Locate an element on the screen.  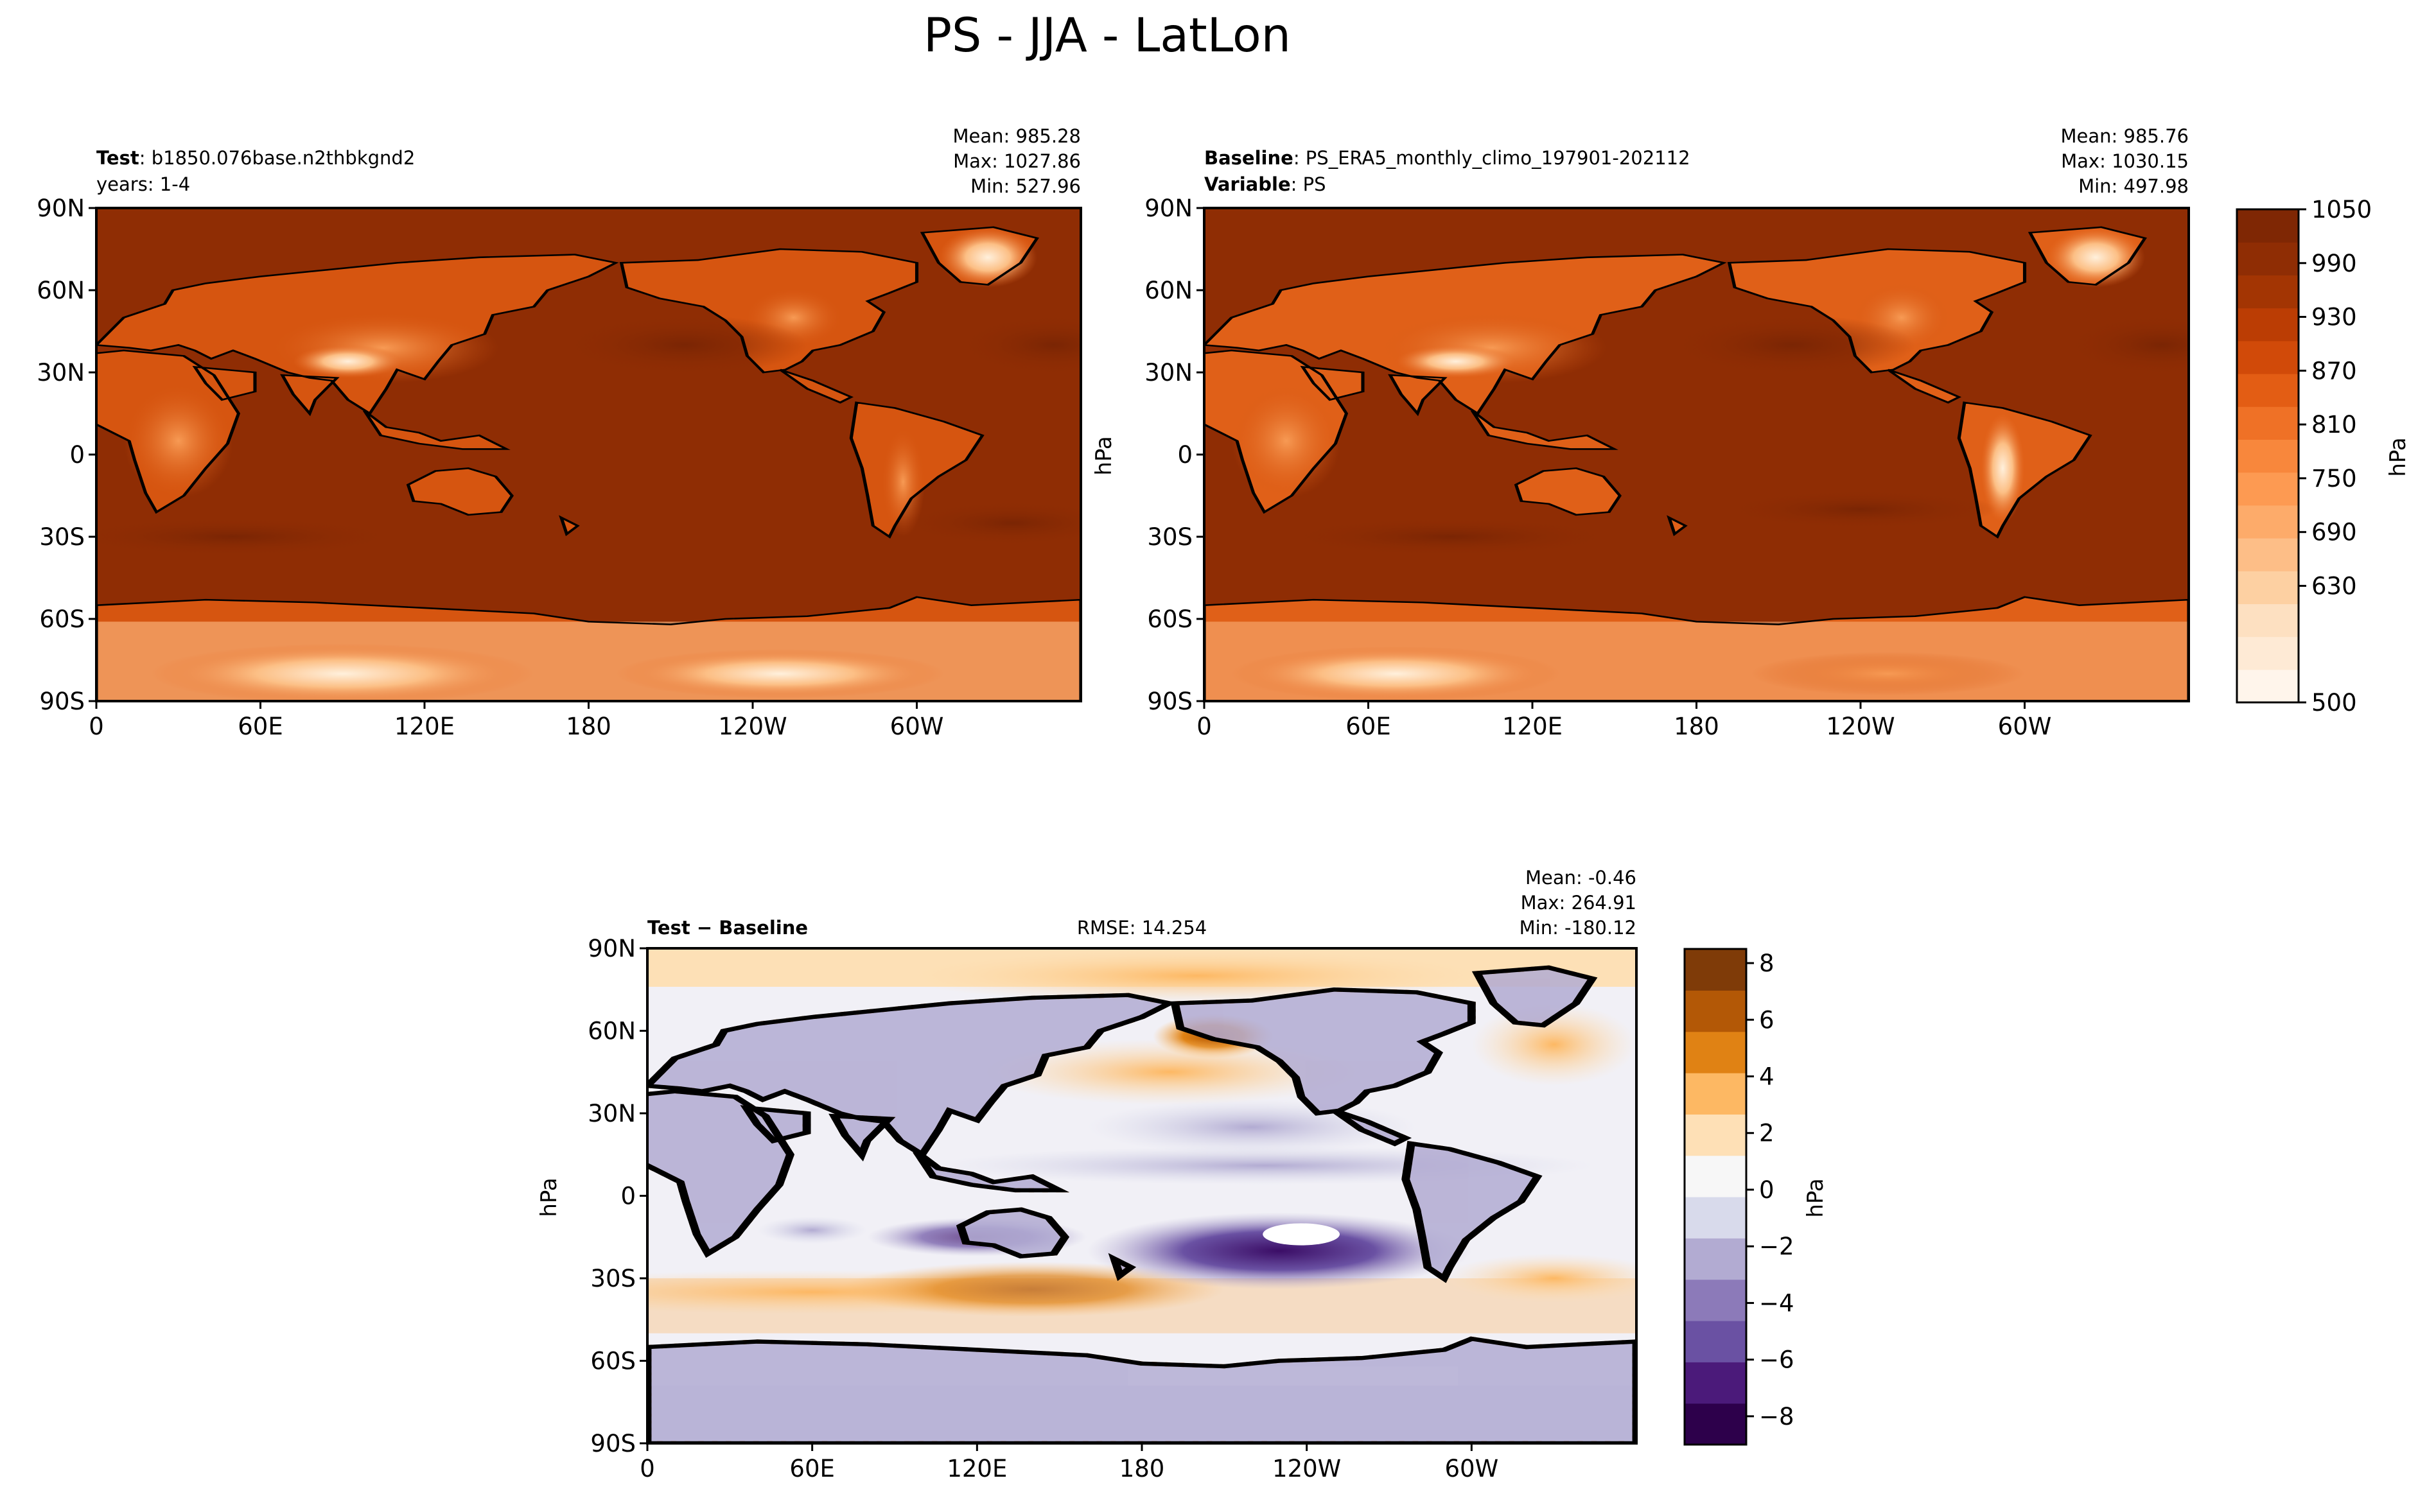
colorbar-tick-label: 750 is located at coordinates (2334, 478).